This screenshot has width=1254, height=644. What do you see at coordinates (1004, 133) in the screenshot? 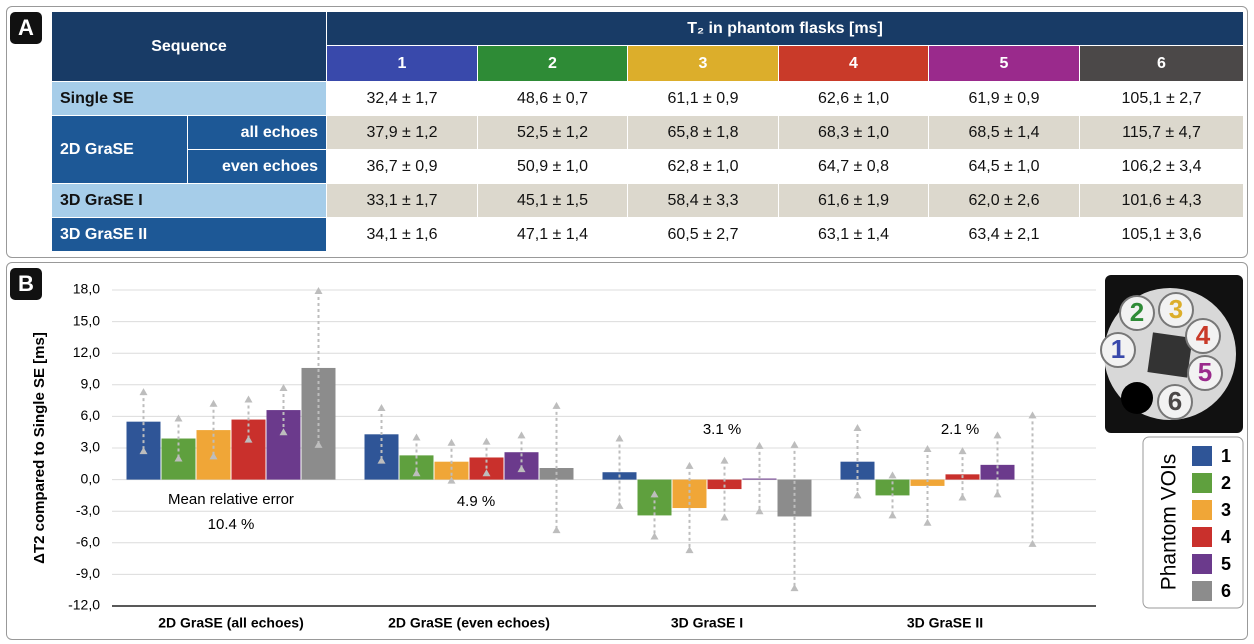
I see `data-cell: 68,5 ± 1,4` at bounding box center [1004, 133].